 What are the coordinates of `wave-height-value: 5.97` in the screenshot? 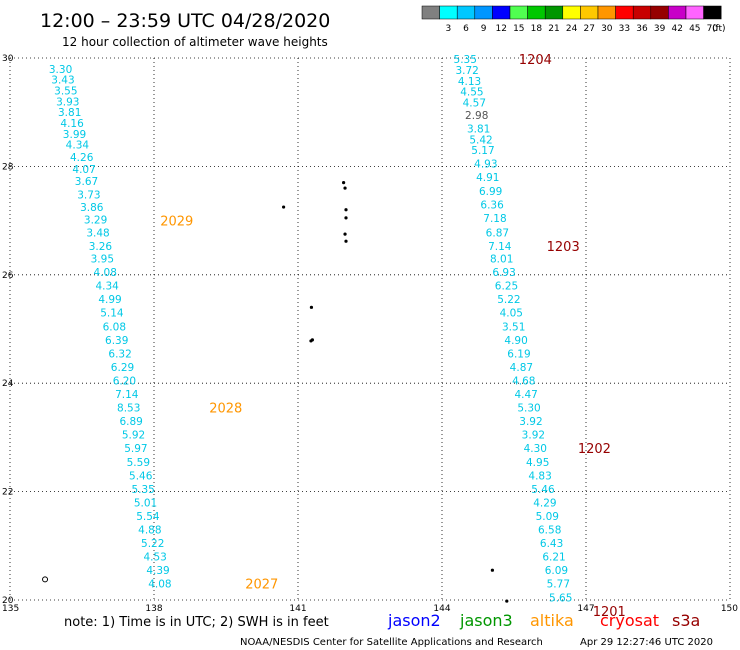 It's located at (135, 449).